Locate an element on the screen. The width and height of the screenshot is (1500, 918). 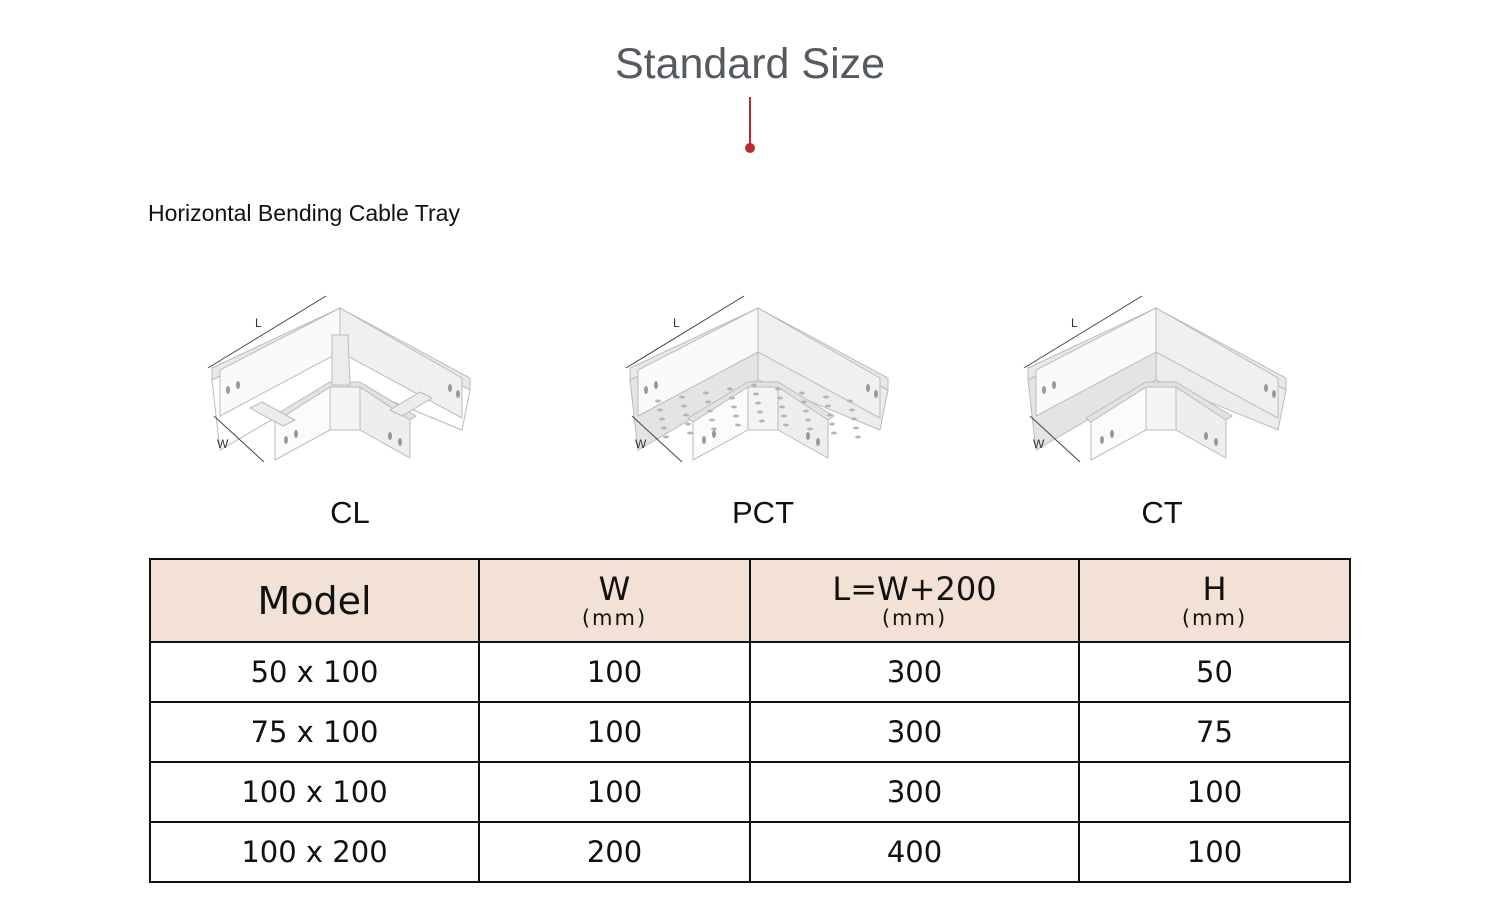
section-subtitle: Horizontal Bending Cable Tray is located at coordinates (304, 213).